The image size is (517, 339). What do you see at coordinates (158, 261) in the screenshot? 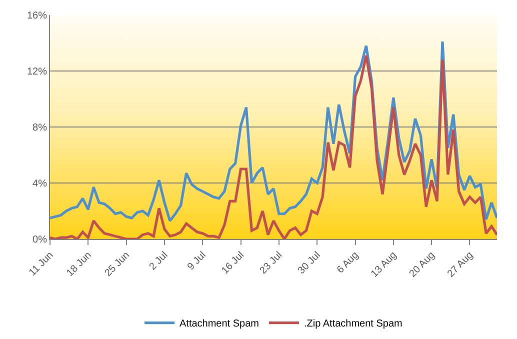
I see `x-tick-label: 2 Jul` at bounding box center [158, 261].